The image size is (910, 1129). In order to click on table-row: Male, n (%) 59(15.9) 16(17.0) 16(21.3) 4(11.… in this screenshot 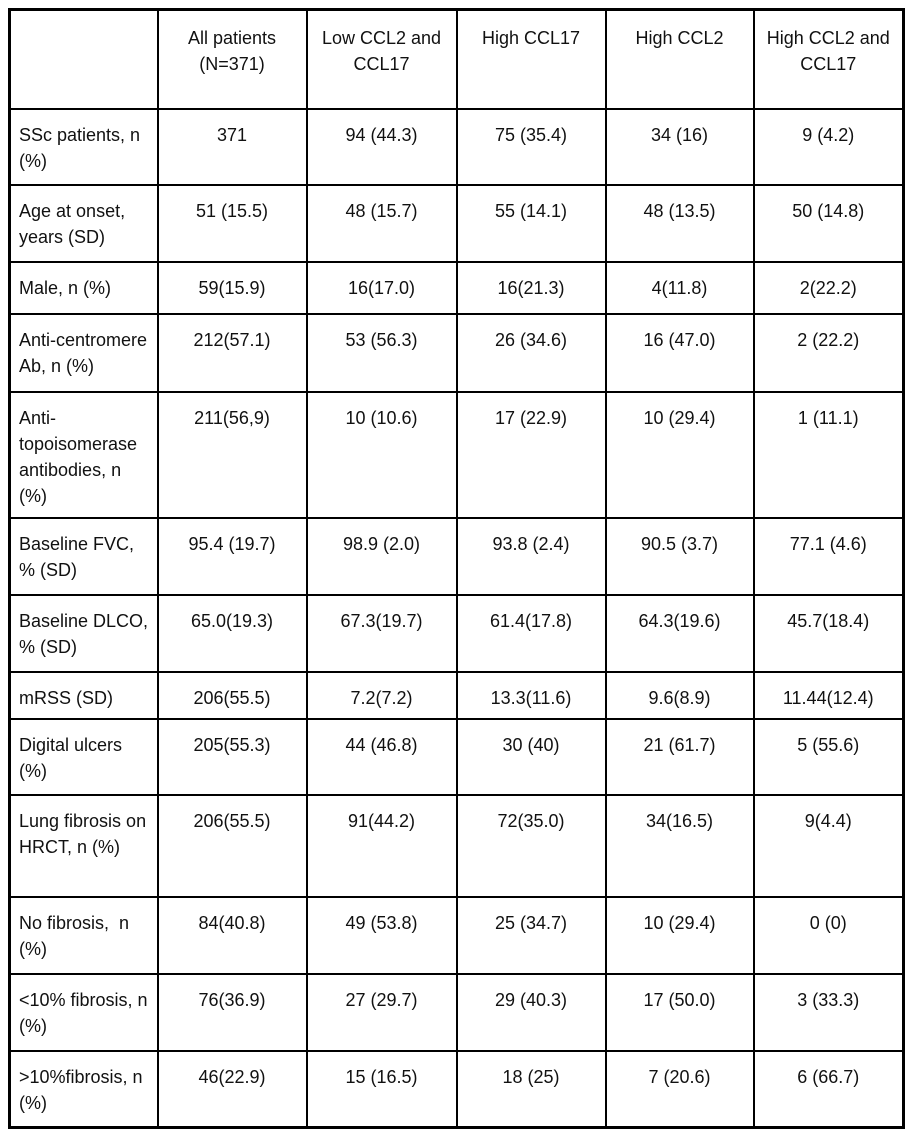, I will do `click(456, 287)`.